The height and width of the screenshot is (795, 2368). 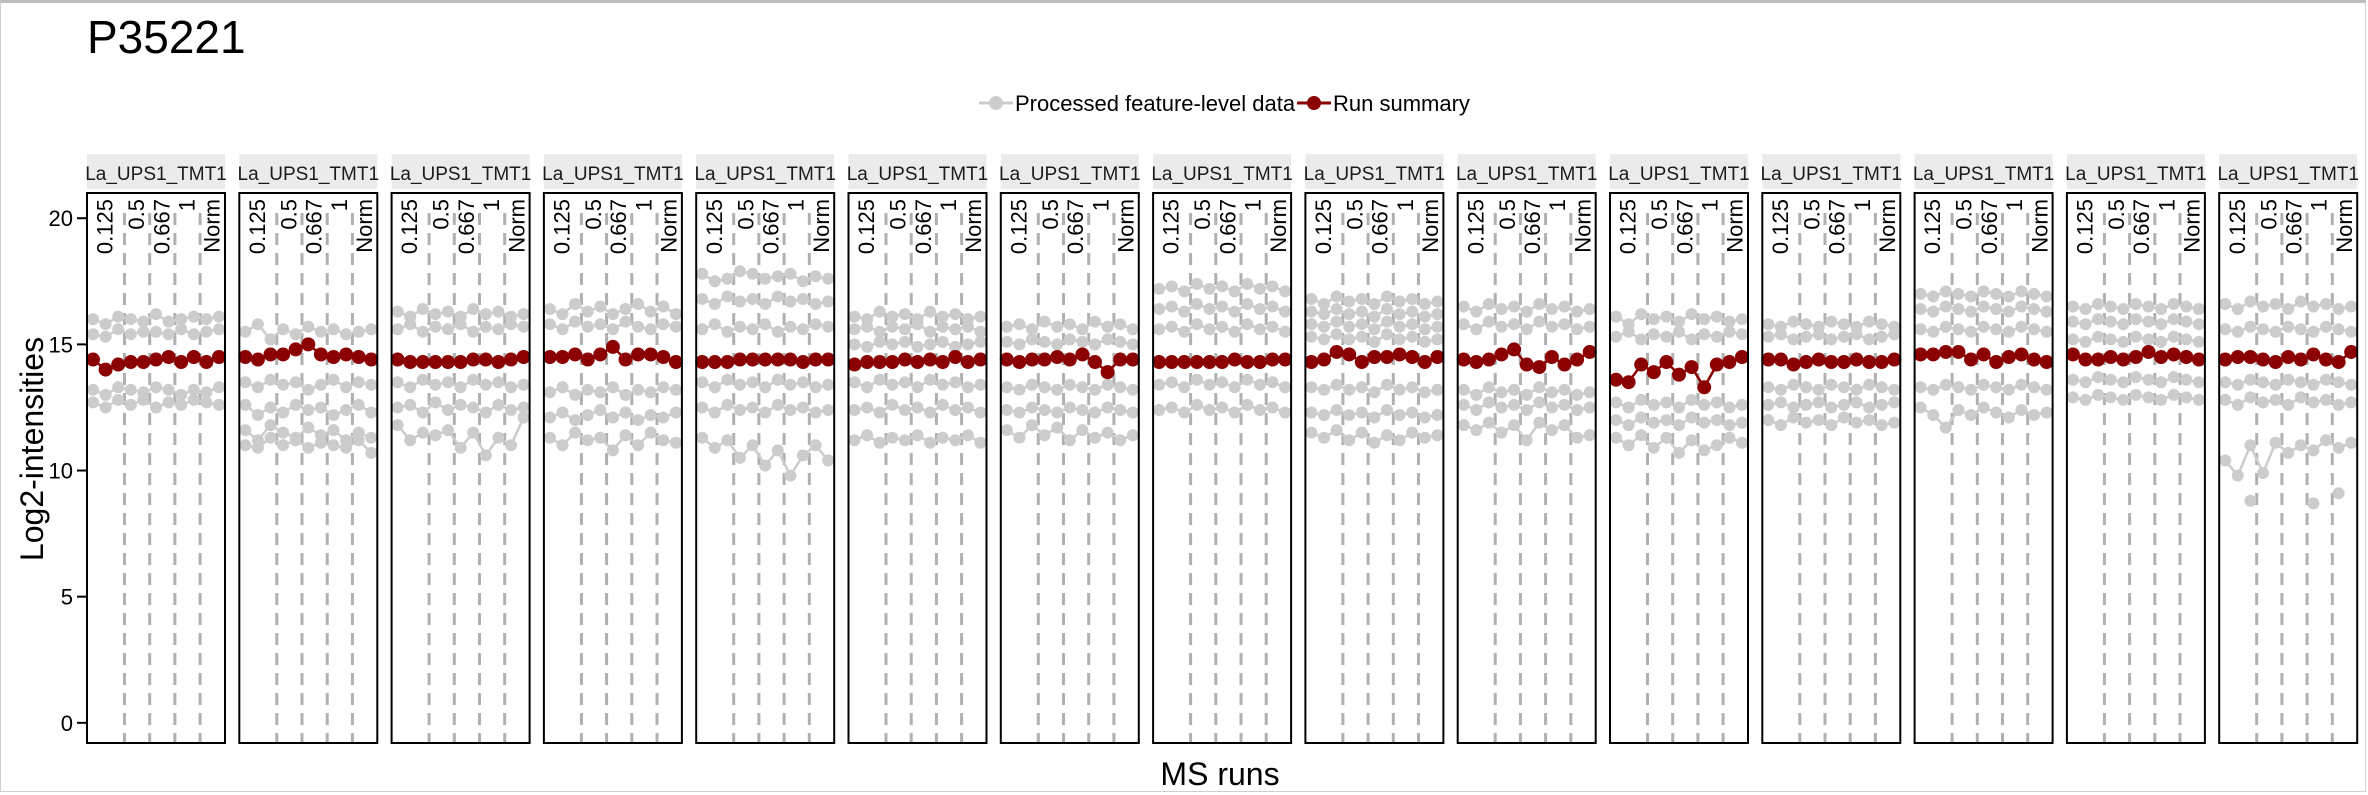 What do you see at coordinates (2136, 174) in the screenshot?
I see `panel-strip-label: La_UPS1_TMT1` at bounding box center [2136, 174].